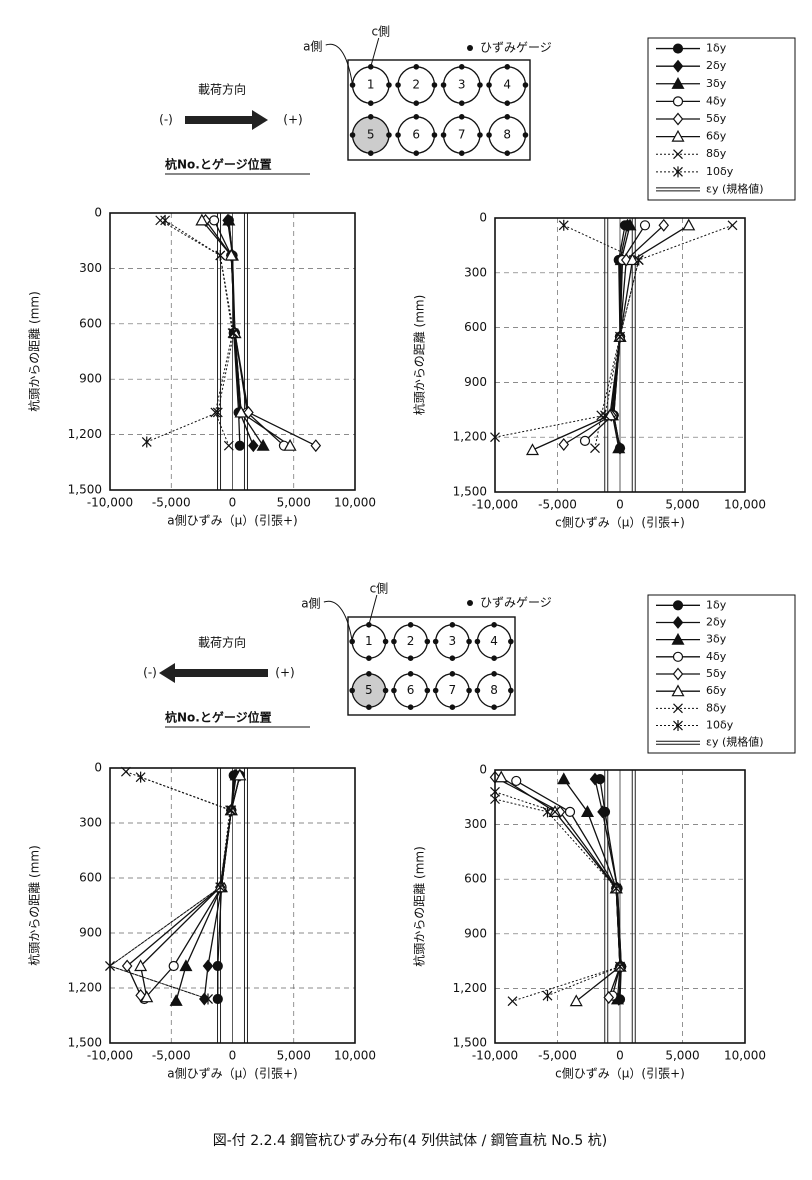 Image resolution: width=812 pixels, height=1180 pixels. What do you see at coordinates (90, 878) in the screenshot?
I see `y-tick-label: 600` at bounding box center [90, 878].